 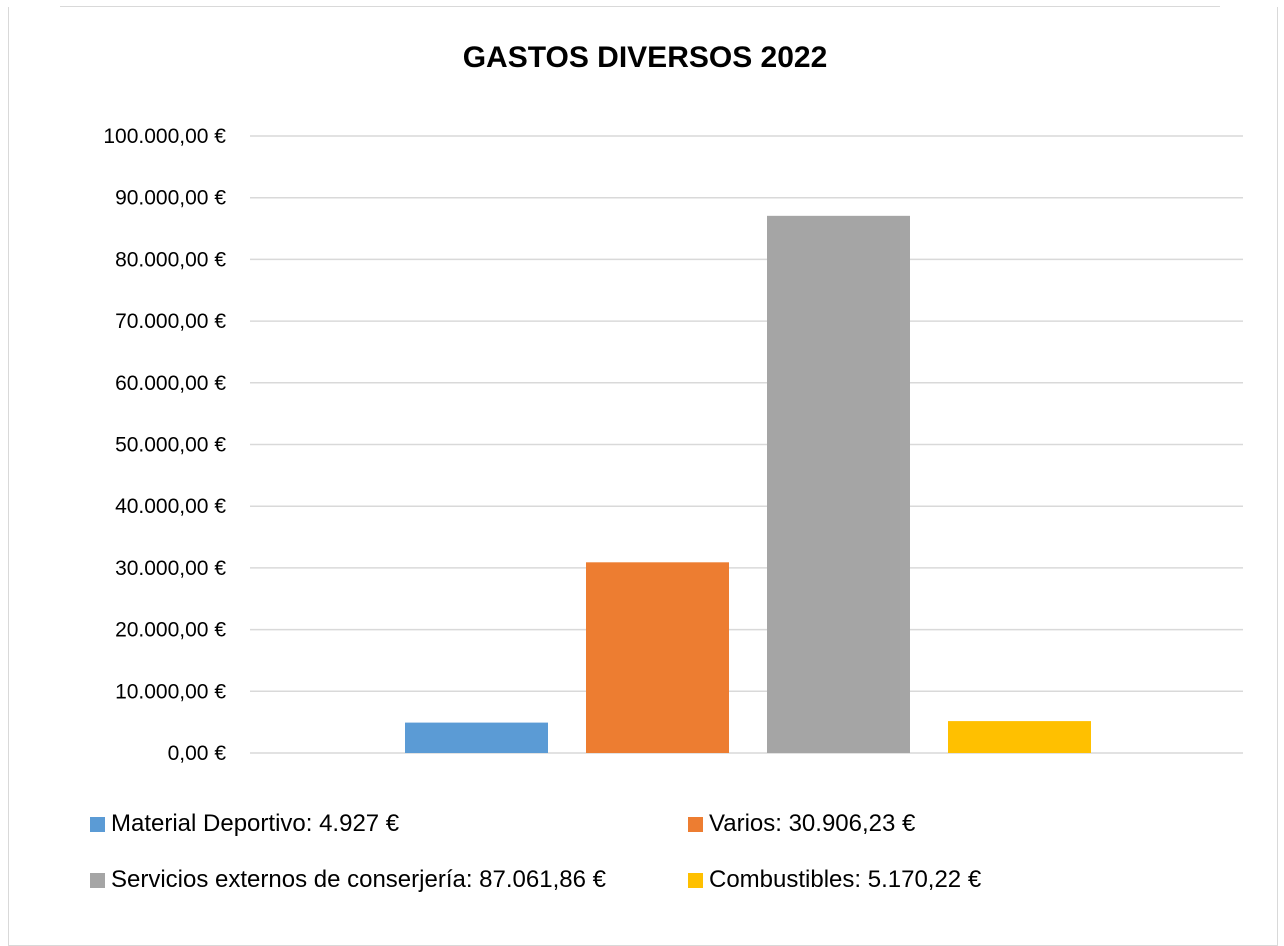 What do you see at coordinates (170, 506) in the screenshot?
I see `y-tick-label: 40.000,00 €` at bounding box center [170, 506].